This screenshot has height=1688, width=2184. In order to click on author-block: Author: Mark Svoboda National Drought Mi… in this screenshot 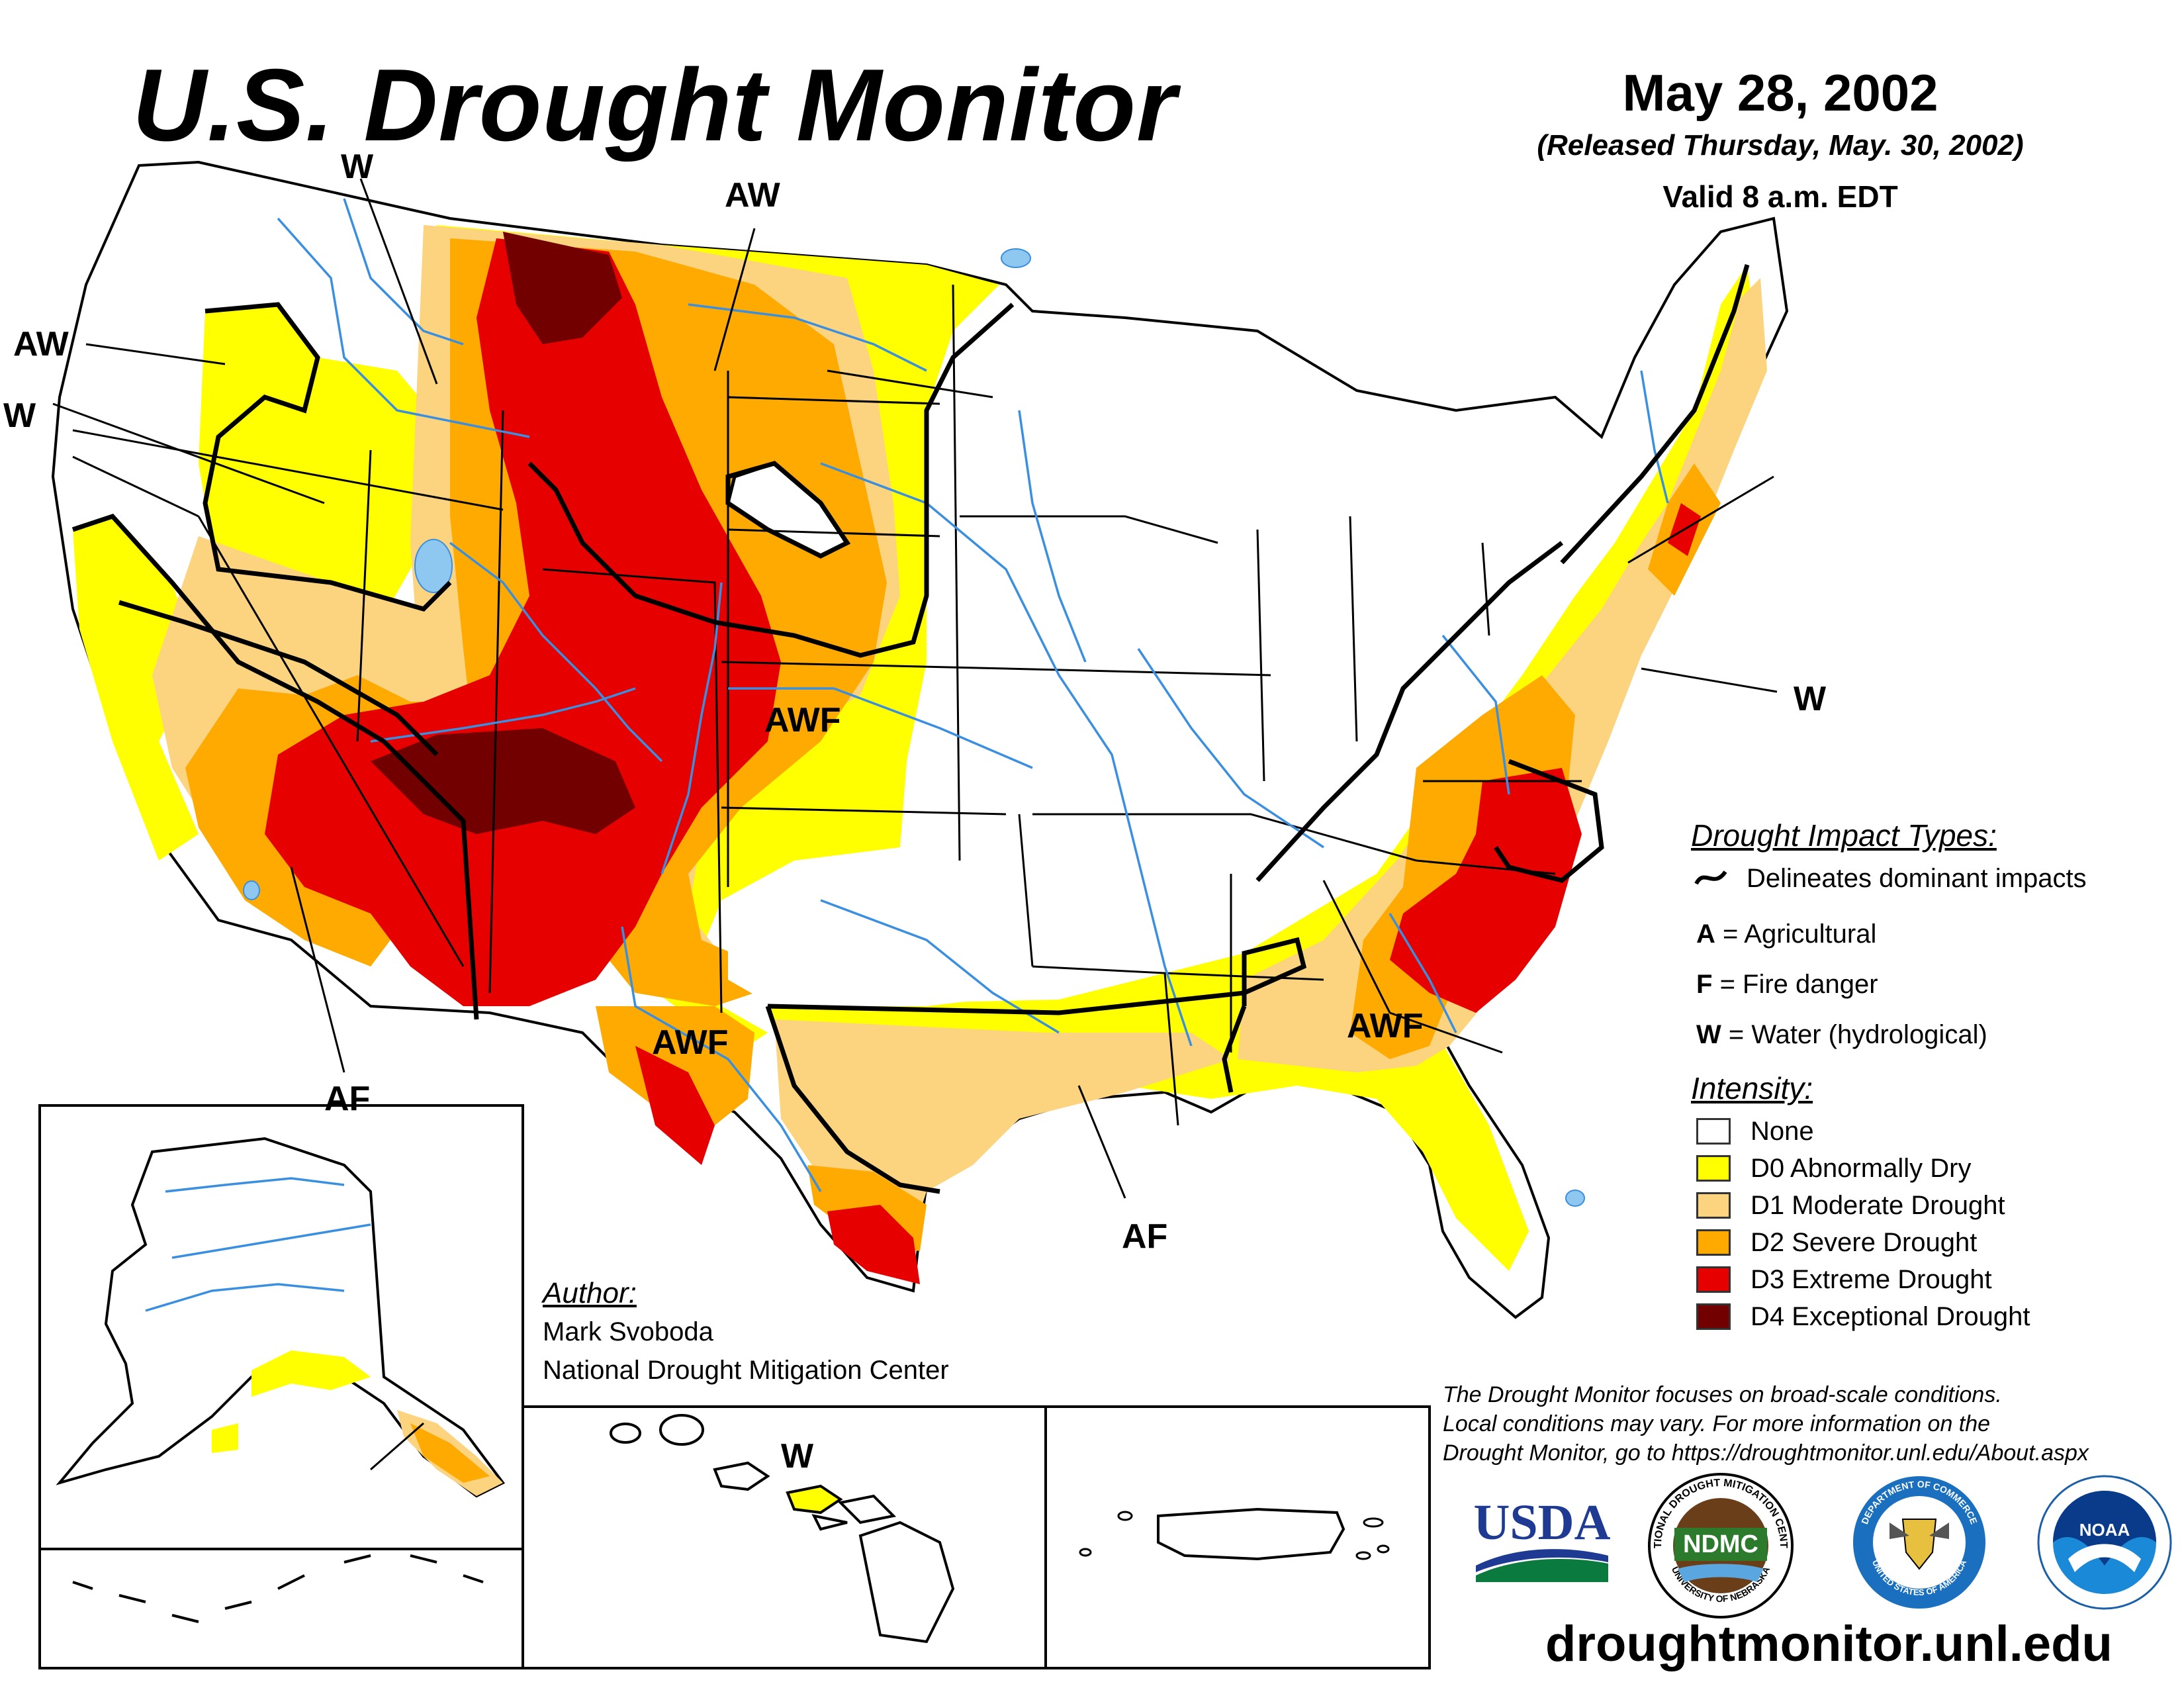, I will do `click(746, 1331)`.